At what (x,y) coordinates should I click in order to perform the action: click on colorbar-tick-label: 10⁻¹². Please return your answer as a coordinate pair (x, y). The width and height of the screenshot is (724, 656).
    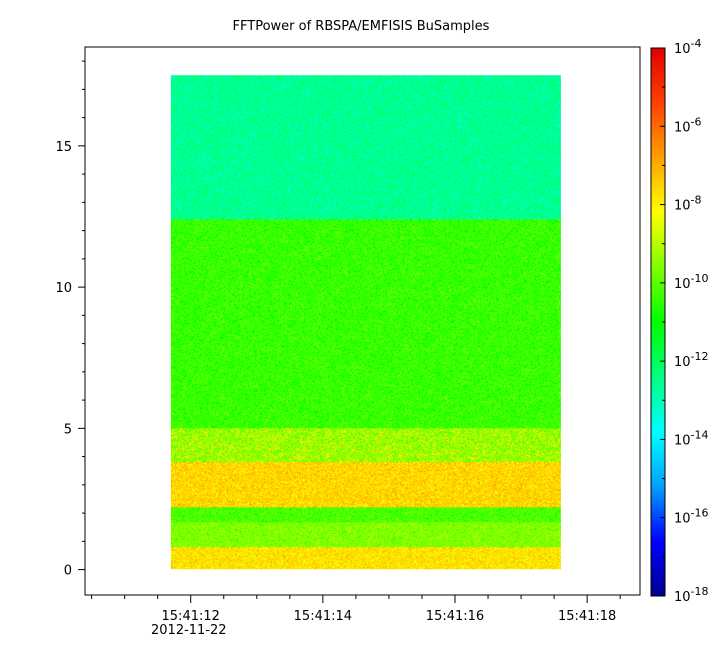
    Looking at the image, I should click on (691, 360).